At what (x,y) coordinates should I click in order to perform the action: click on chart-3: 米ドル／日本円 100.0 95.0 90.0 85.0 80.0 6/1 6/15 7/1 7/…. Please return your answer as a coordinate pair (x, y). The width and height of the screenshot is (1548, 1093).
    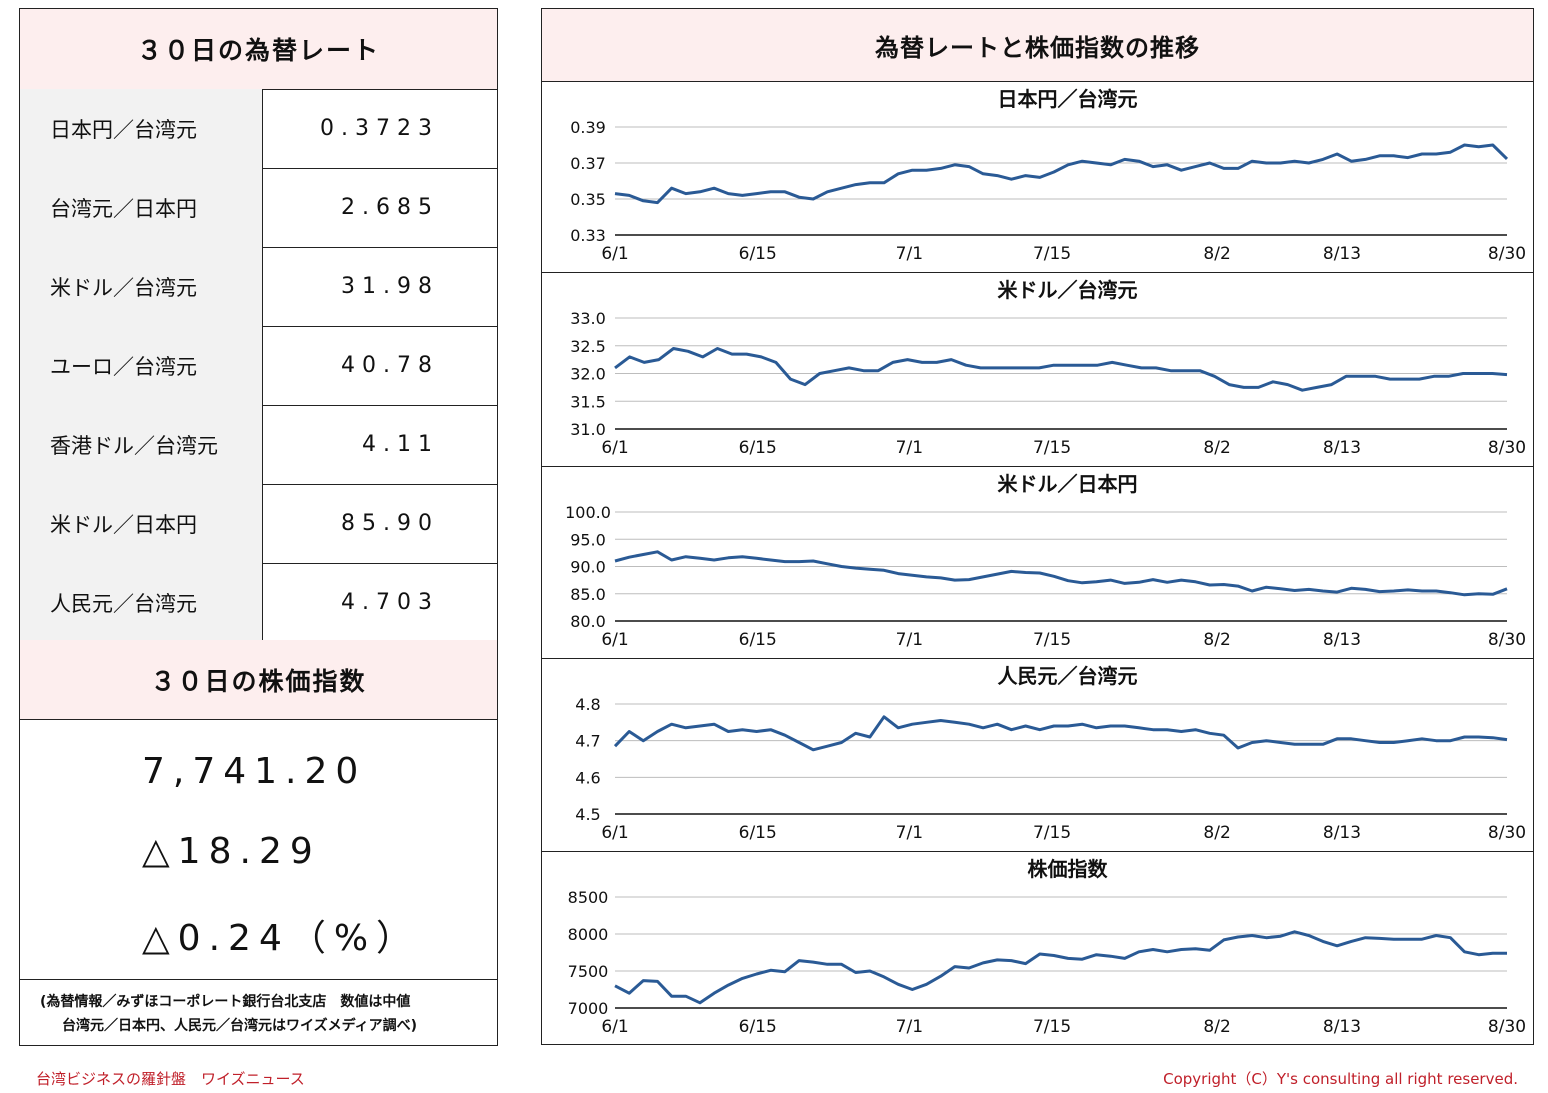
    Looking at the image, I should click on (1037, 562).